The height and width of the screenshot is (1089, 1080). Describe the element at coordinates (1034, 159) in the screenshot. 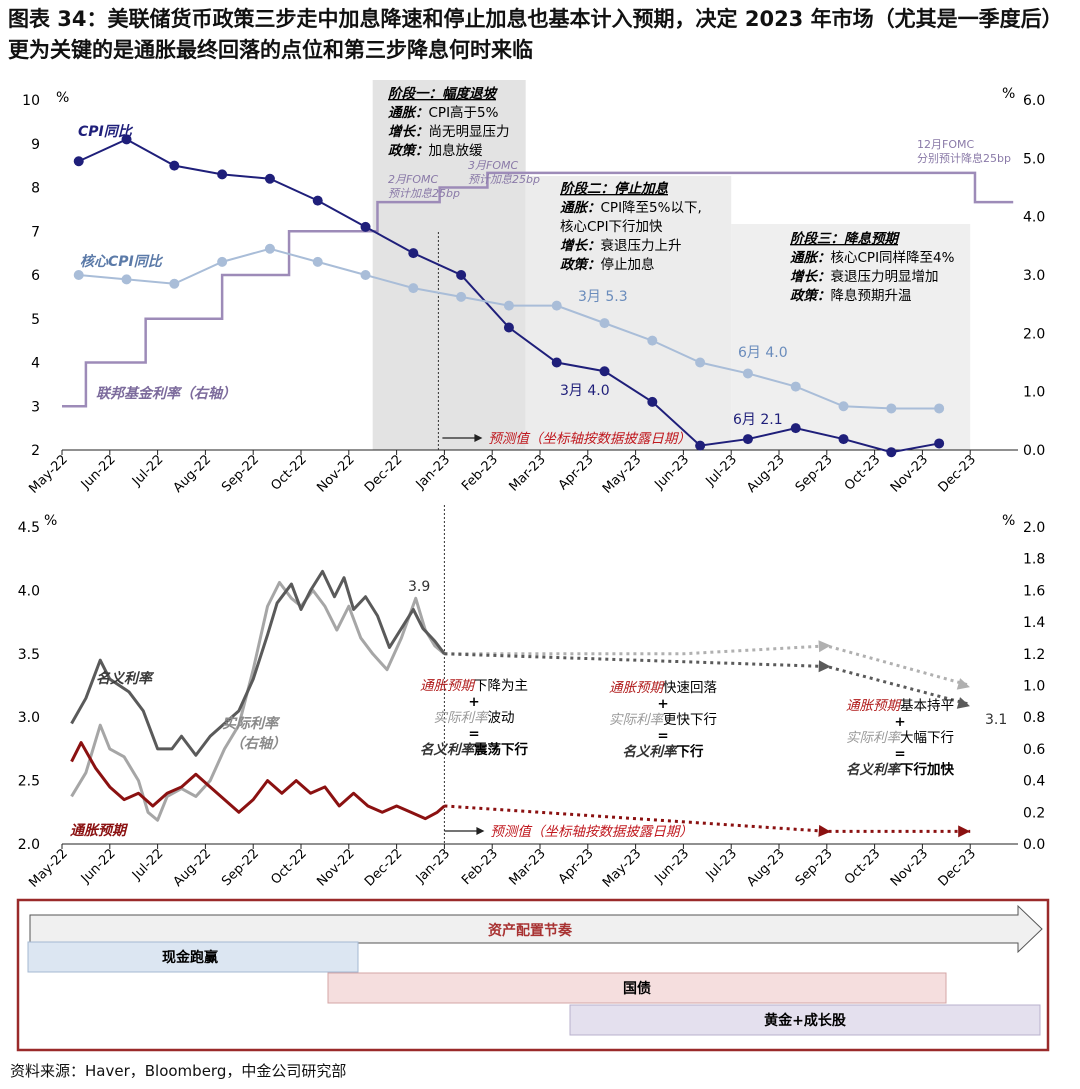

I see `top-ytick-right: 5.0` at that location.